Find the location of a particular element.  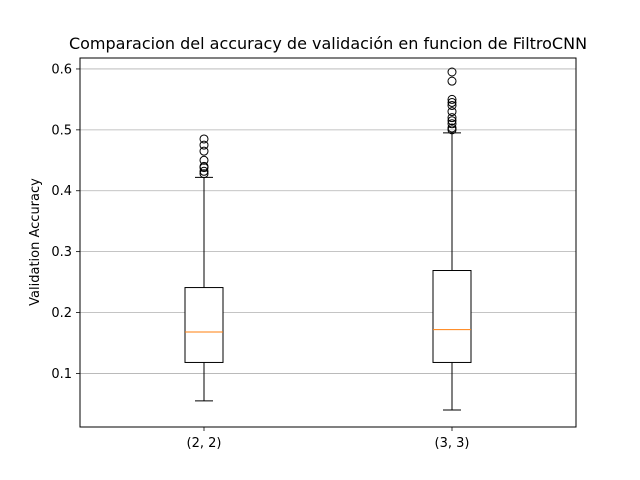

y-tick-label: 0.3 is located at coordinates (61, 252).